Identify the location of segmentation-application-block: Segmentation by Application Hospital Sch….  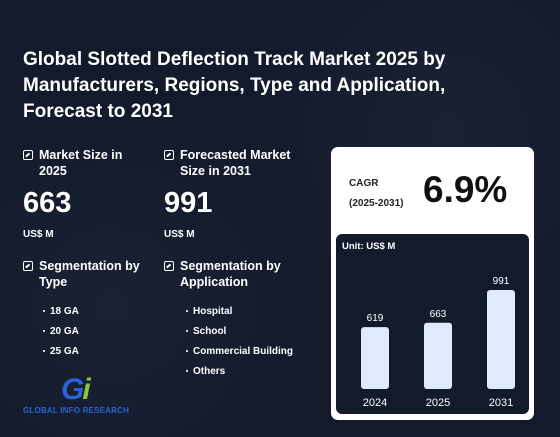
(244, 320).